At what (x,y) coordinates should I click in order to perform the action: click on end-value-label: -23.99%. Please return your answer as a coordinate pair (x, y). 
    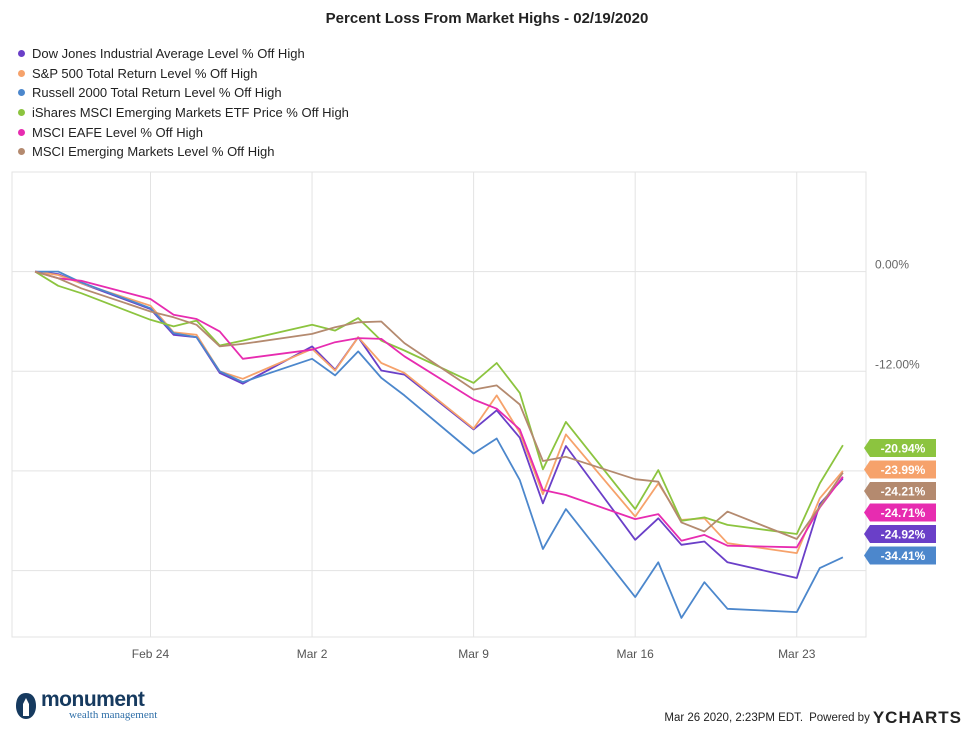
    Looking at the image, I should click on (903, 470).